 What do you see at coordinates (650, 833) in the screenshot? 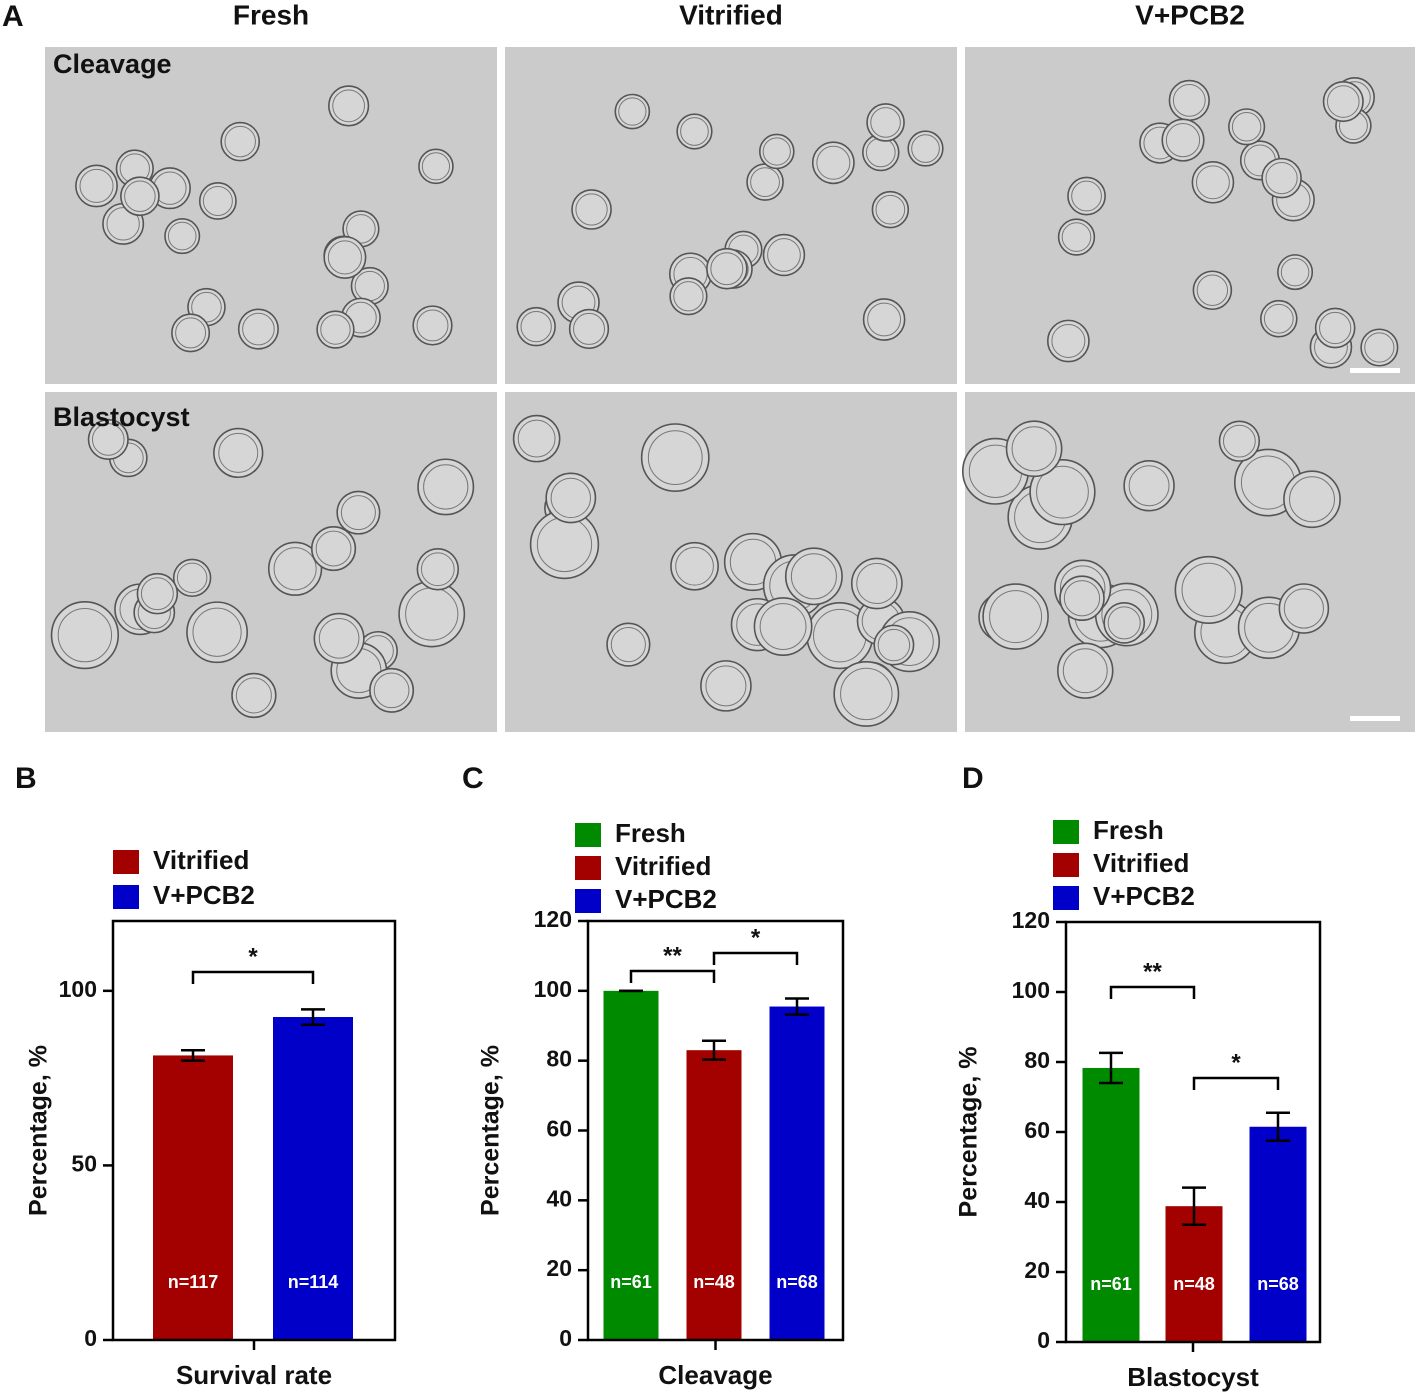
I see `legend-label: Fresh` at bounding box center [650, 833].